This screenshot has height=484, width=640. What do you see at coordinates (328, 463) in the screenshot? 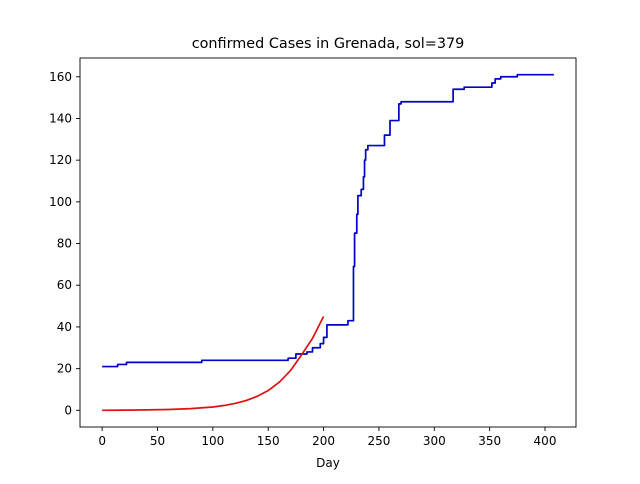
I see `x-axis-label: Day` at bounding box center [328, 463].